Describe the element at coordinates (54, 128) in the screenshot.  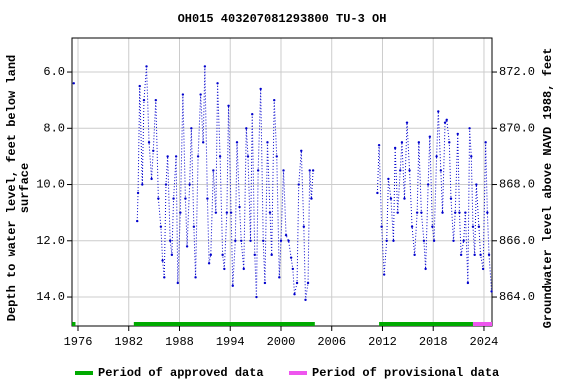
I see `y-tick-label: 8.0` at that location.